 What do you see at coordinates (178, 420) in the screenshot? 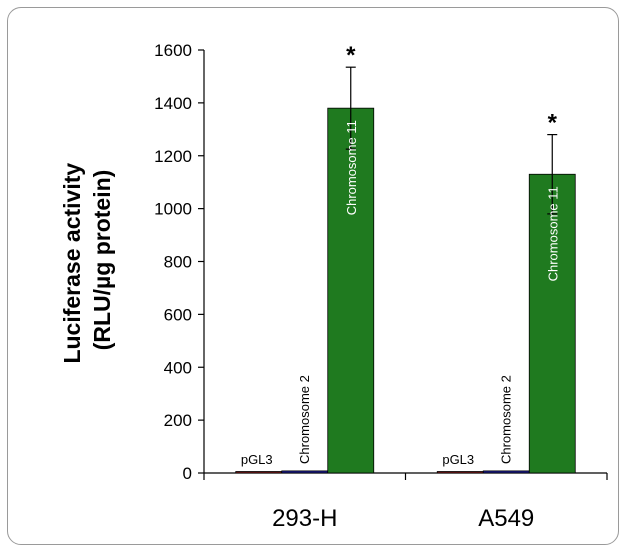
I see `y-tick-label: 200` at bounding box center [178, 420].